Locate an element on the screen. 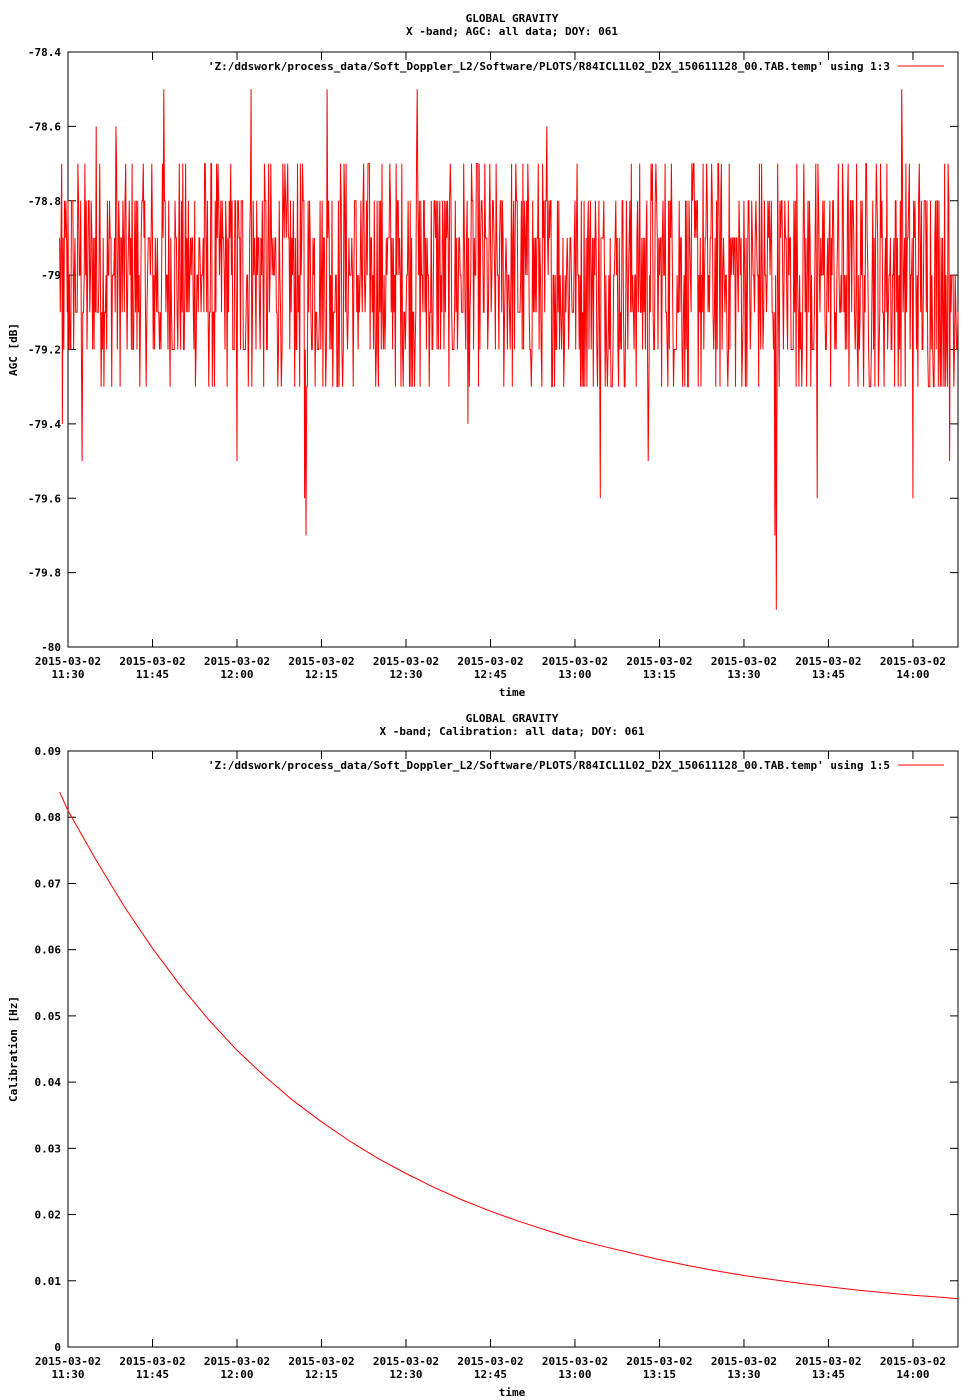  y-tick-label: 0.05 is located at coordinates (48, 1016).